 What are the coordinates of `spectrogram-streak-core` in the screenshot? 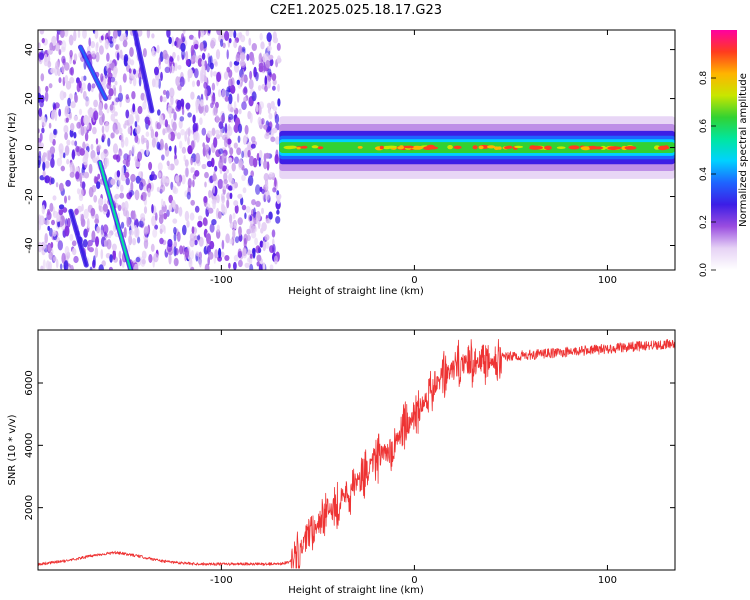 It's located at (143, 71).